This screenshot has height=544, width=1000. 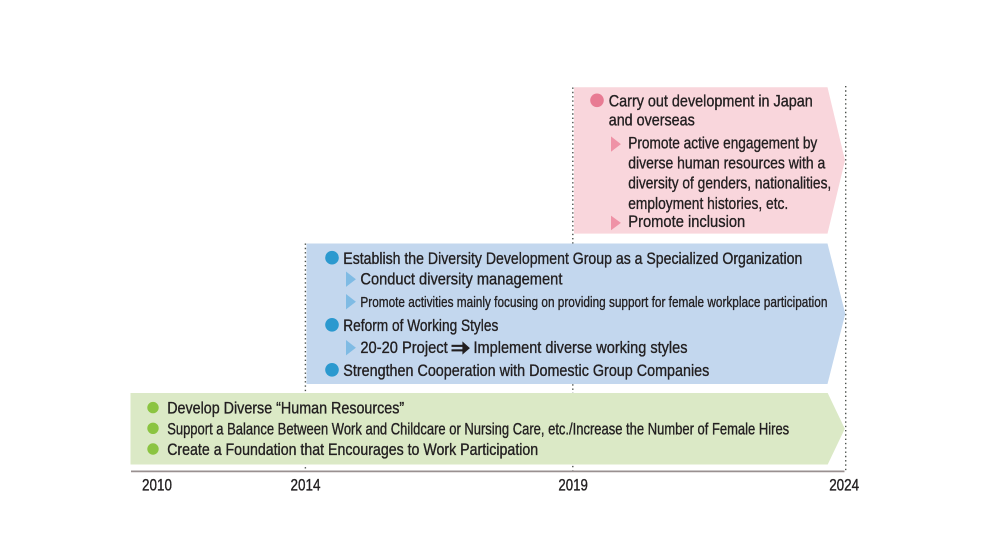 I want to click on svg-text:diversity of genders, national: diversity of genders, nationalities,, so click(x=729, y=184).